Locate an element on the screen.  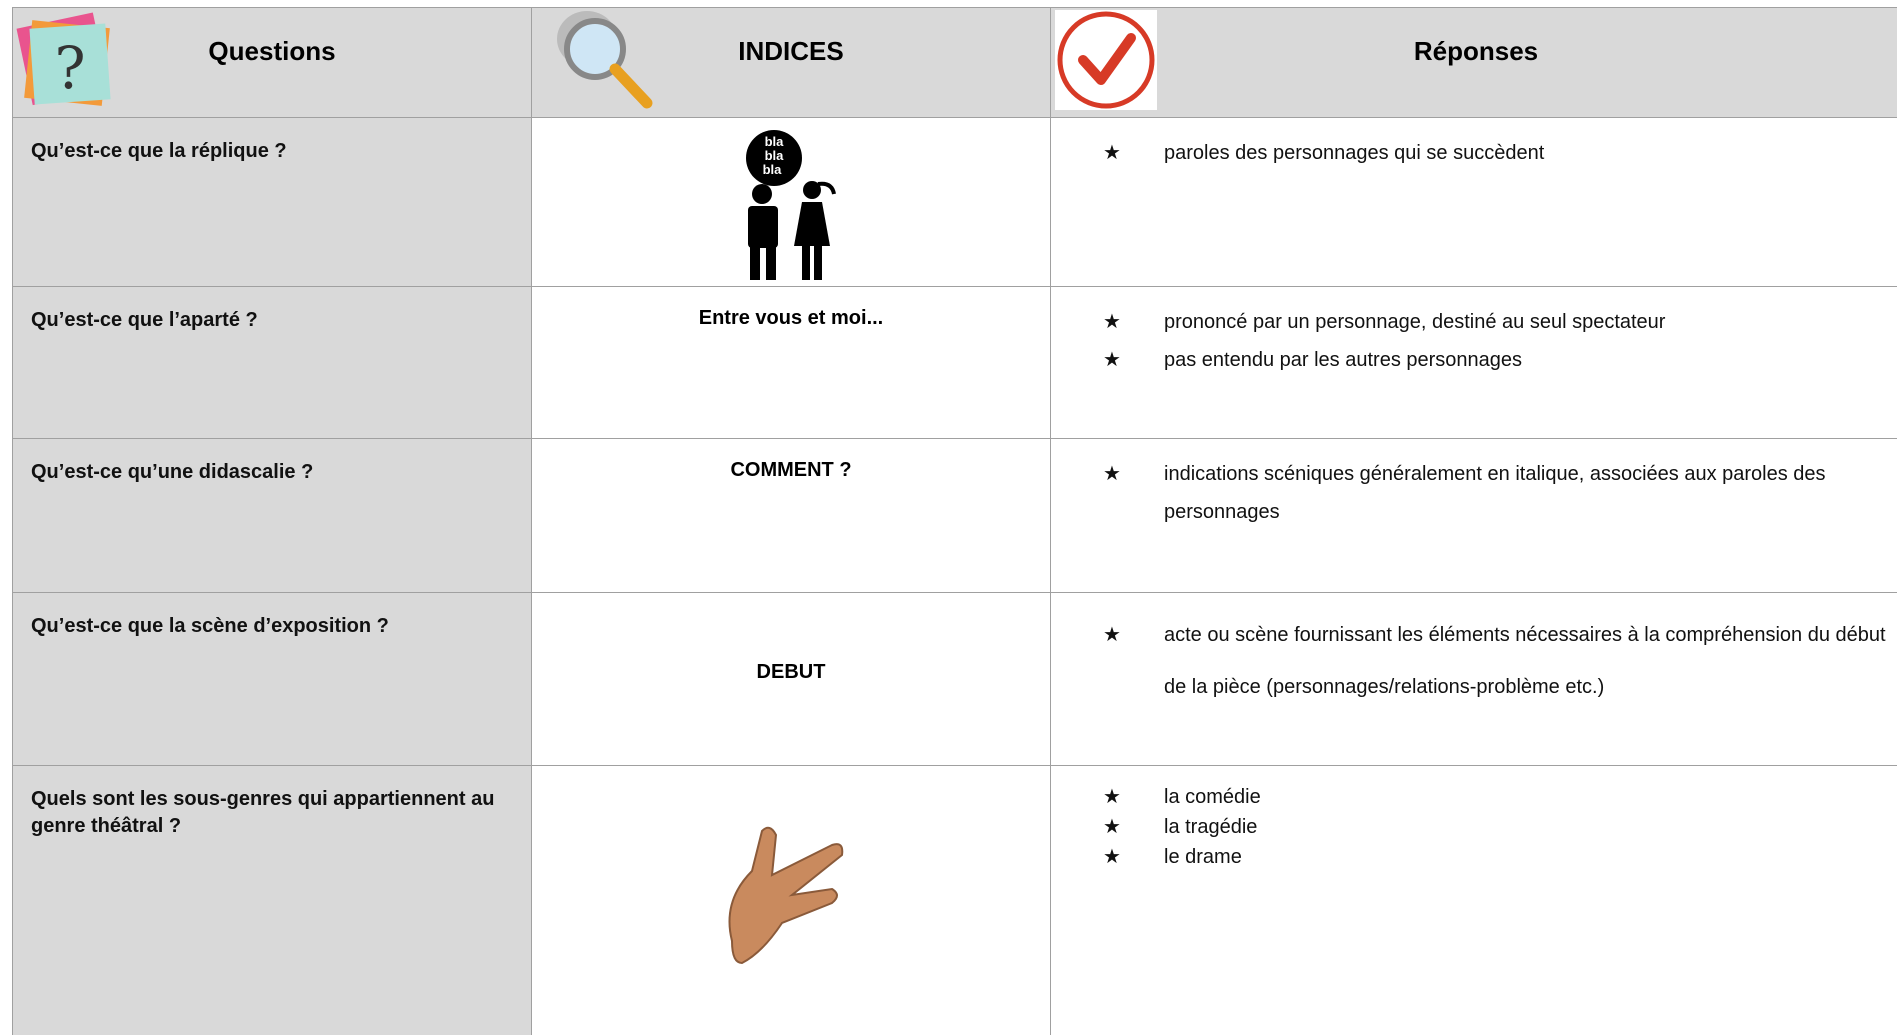
hint-cell is located at coordinates (791, 900).